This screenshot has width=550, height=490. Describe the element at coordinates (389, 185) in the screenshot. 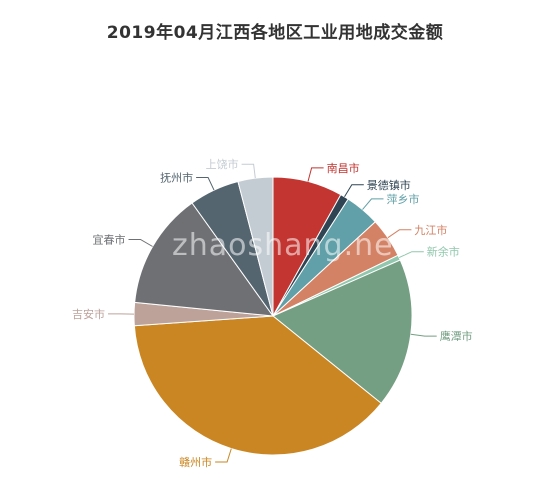

I see `pie-slice-label: 景德镇市` at that location.